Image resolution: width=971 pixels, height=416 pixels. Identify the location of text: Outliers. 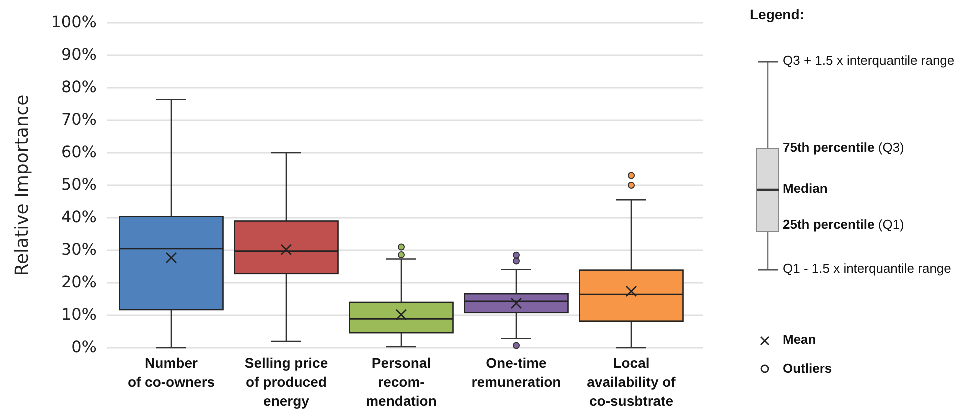
(807, 368).